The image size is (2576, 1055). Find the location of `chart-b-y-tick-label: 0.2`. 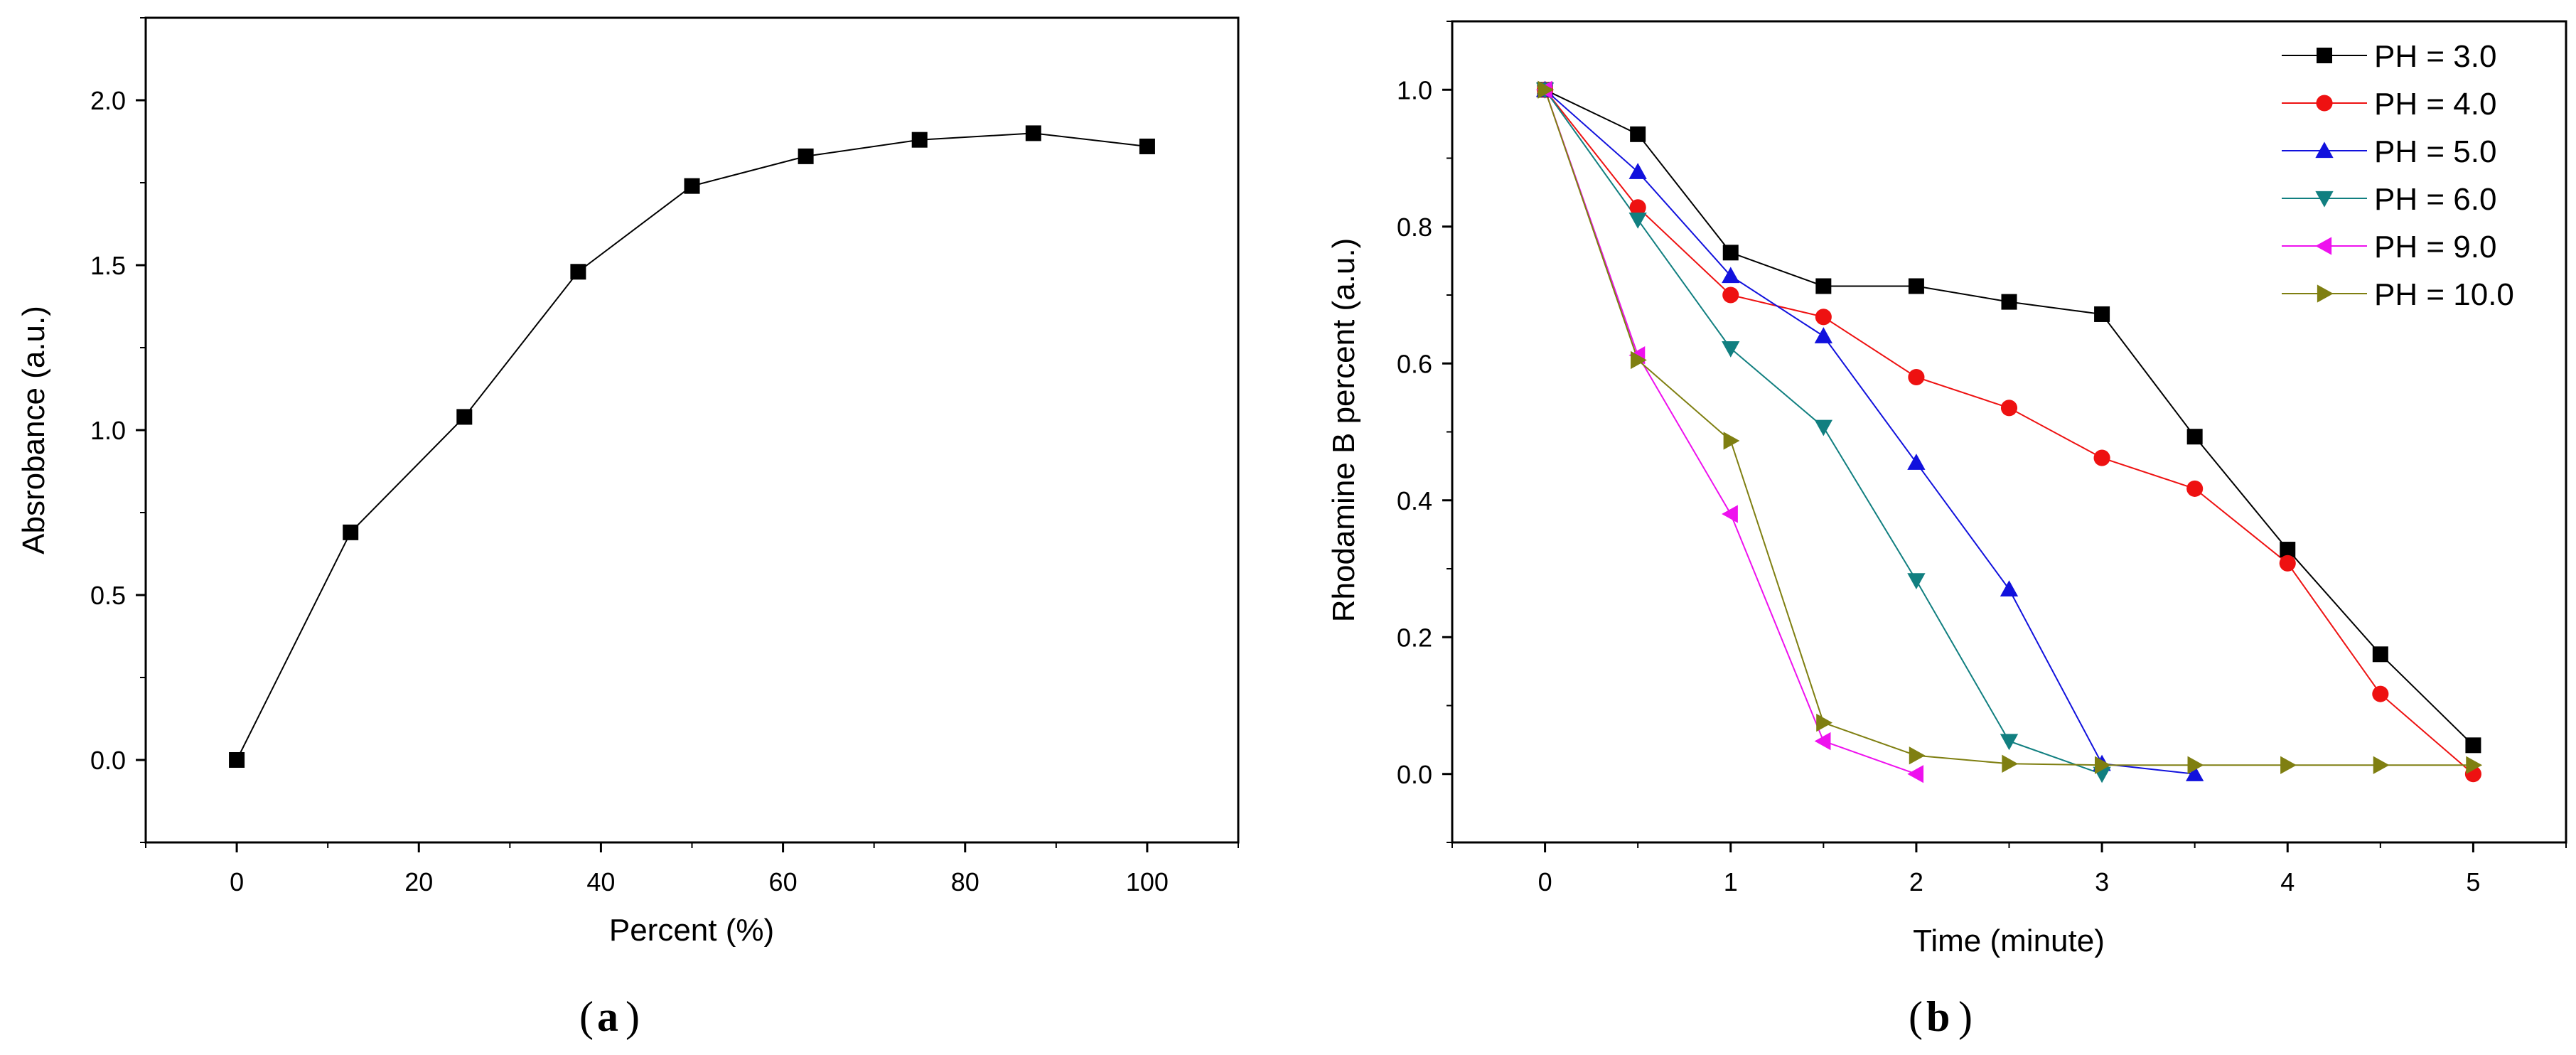

chart-b-y-tick-label: 0.2 is located at coordinates (1414, 638).